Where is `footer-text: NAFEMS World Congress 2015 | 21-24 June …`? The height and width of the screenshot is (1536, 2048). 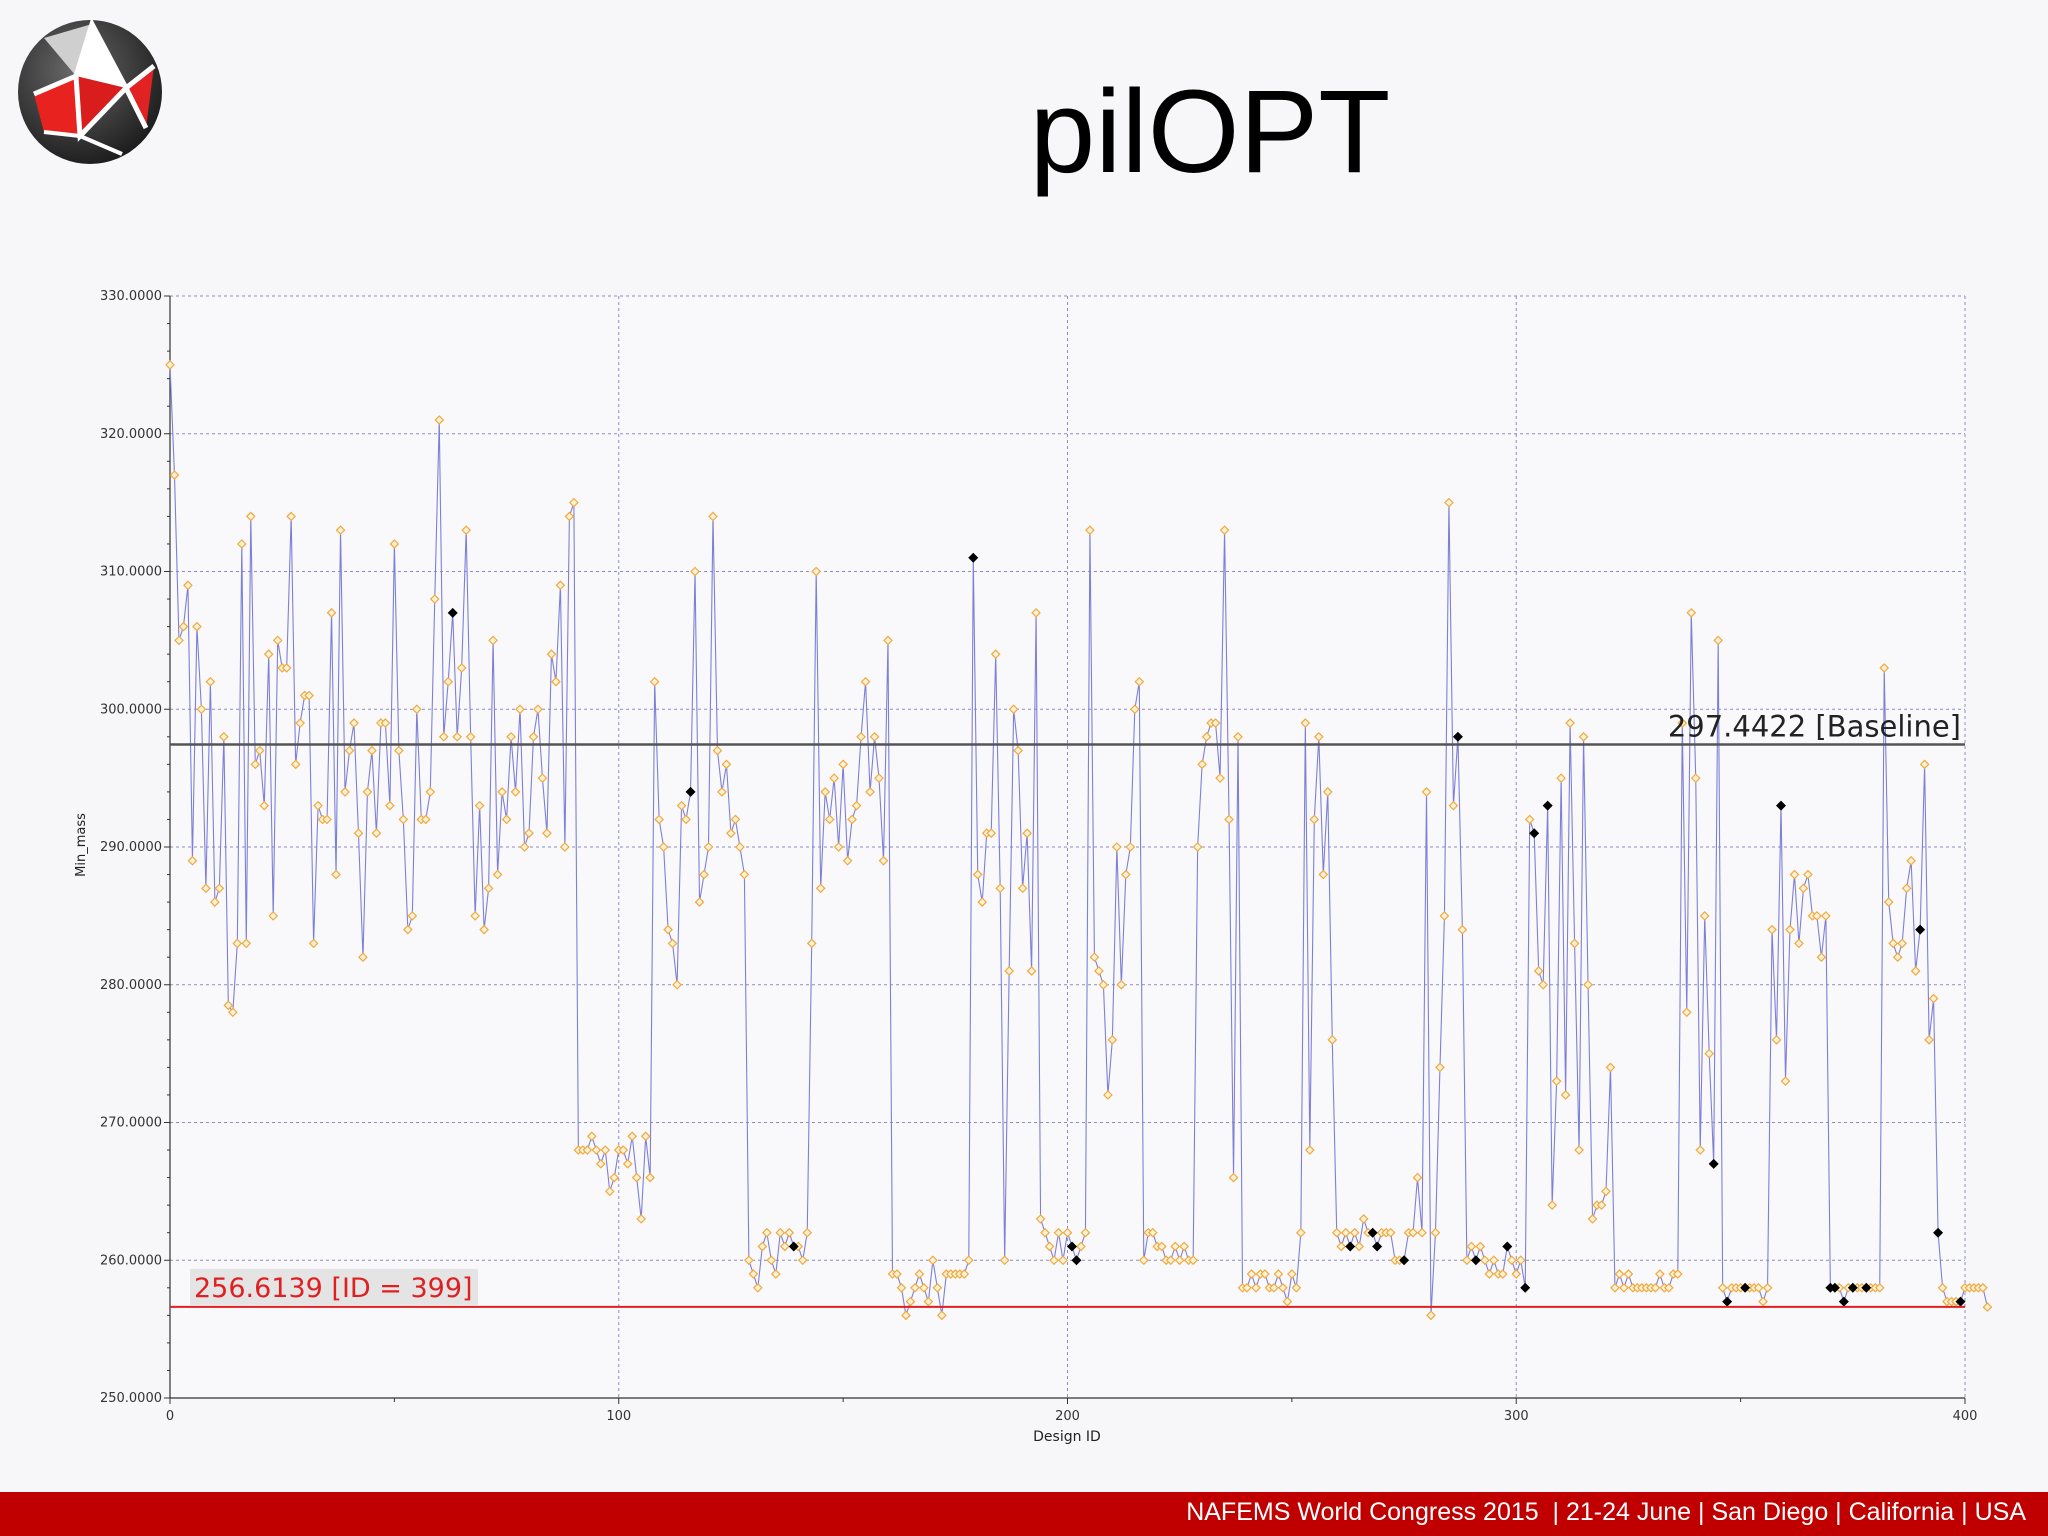
footer-text: NAFEMS World Congress 2015 | 21-24 June … is located at coordinates (1606, 1512).